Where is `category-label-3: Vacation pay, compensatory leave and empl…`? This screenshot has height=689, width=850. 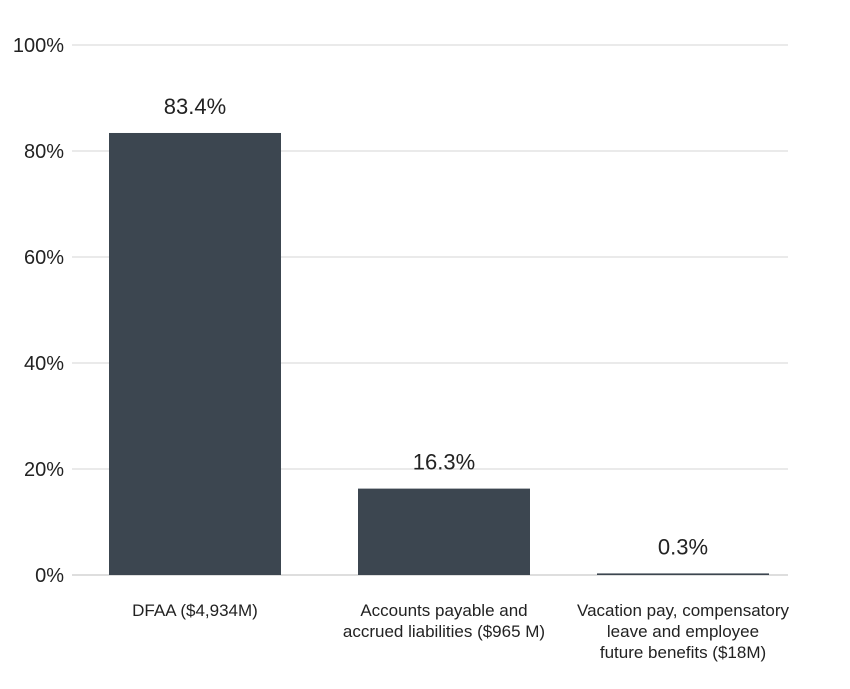
category-label-3: Vacation pay, compensatory leave and empl… is located at coordinates (683, 631).